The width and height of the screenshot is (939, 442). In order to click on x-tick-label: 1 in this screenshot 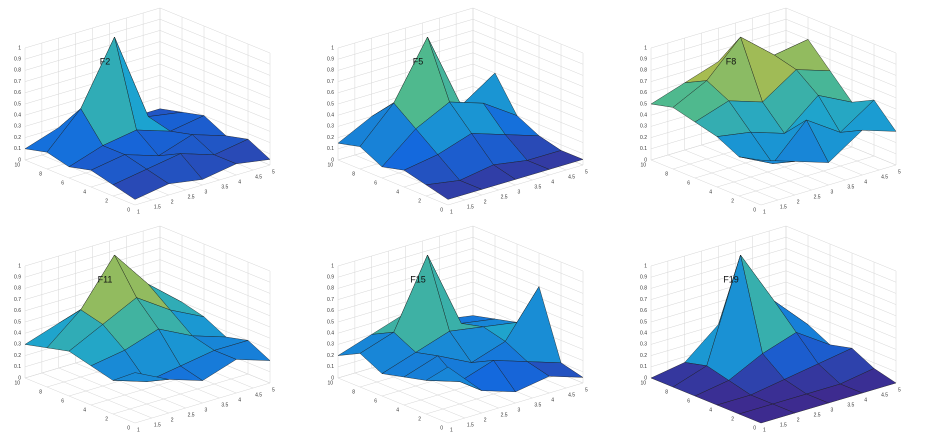, I will do `click(764, 430)`.